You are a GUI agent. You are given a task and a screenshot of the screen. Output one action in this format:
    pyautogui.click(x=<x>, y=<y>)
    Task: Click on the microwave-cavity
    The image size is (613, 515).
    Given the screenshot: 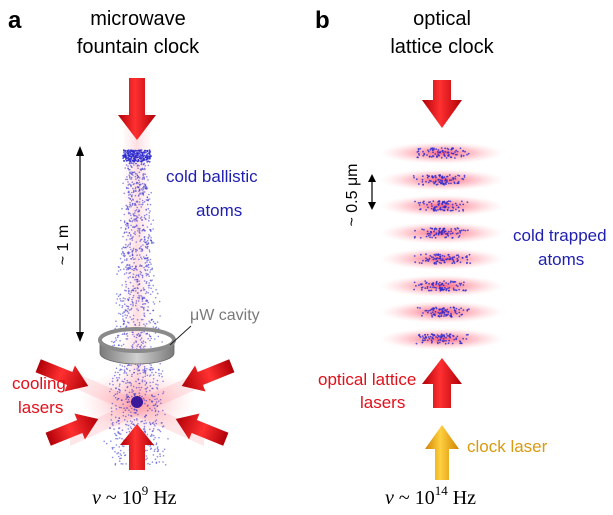 What is the action you would take?
    pyautogui.click(x=137, y=346)
    